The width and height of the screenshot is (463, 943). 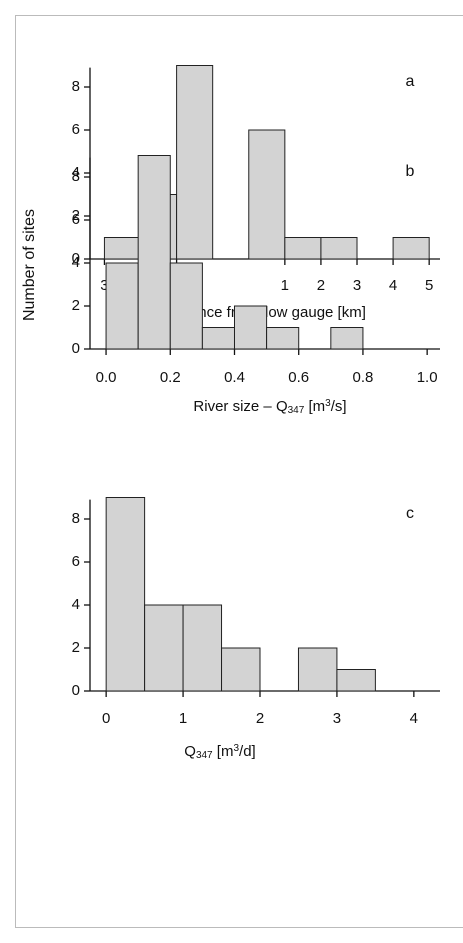 I want to click on x-axis-title: Q347 [m3/d], so click(x=219, y=752).